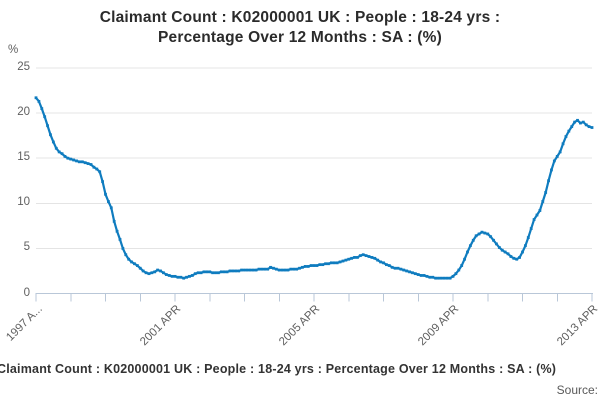  I want to click on chart-title-line2: Percentage Over 12 Months : SA : (%), so click(300, 37).